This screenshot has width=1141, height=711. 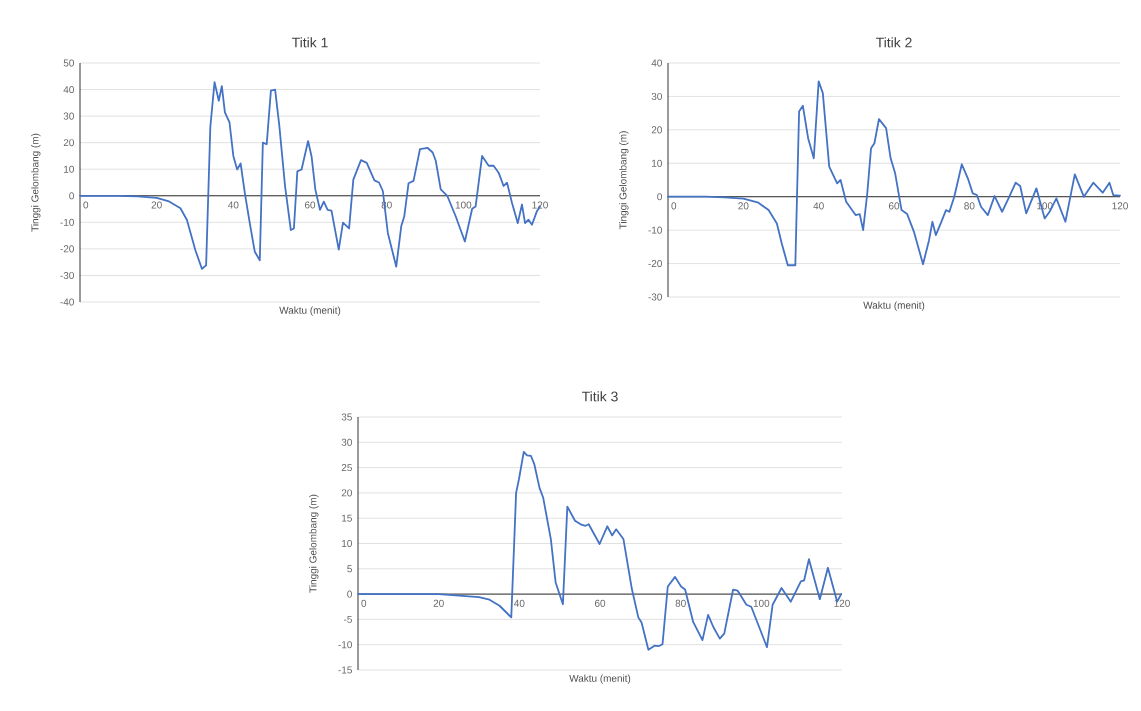 I want to click on y-tick-label: 50, so click(x=68, y=63).